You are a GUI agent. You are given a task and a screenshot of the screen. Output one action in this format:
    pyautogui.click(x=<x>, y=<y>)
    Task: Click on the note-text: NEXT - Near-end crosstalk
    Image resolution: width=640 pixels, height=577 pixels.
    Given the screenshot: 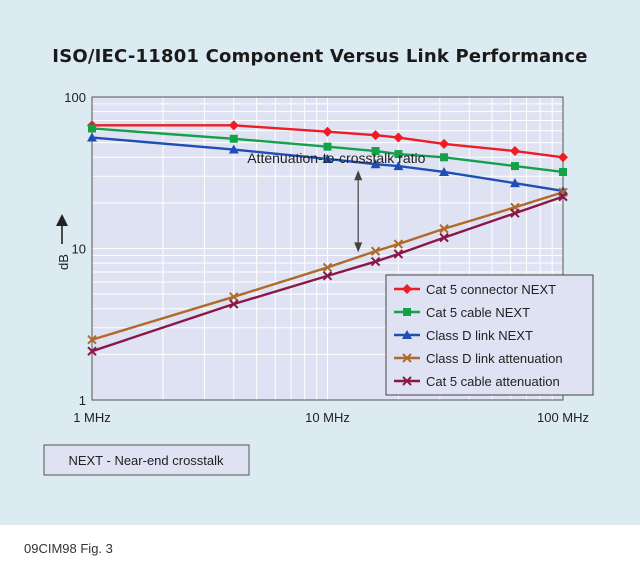 What is the action you would take?
    pyautogui.click(x=146, y=460)
    